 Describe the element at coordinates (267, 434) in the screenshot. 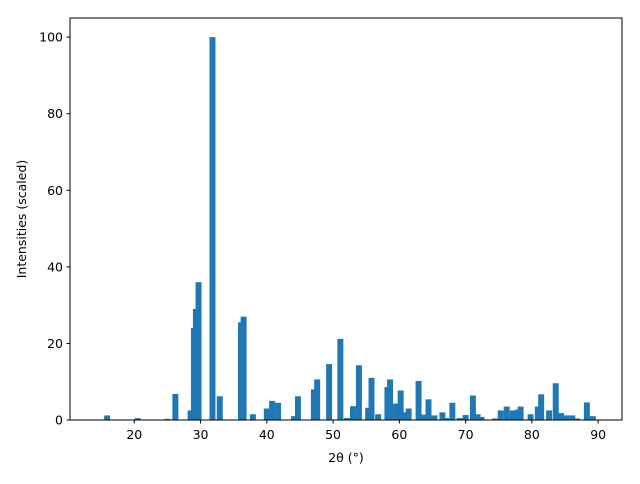

I see `x-tick-label: 40` at that location.